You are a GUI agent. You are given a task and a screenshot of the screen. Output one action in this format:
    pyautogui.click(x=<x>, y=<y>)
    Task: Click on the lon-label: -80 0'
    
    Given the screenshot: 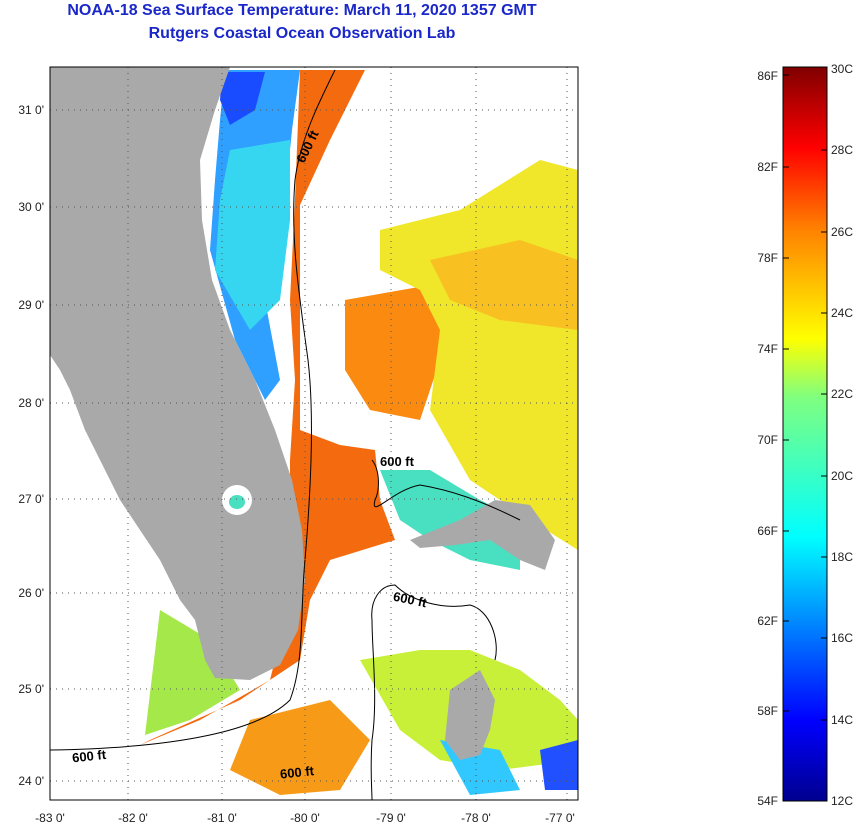 What is the action you would take?
    pyautogui.click(x=305, y=818)
    